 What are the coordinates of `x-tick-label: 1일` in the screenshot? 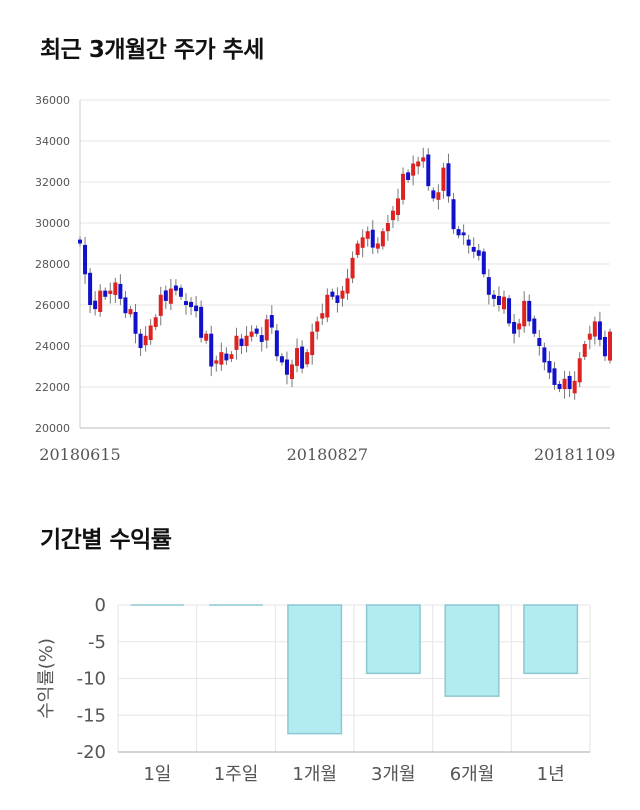 It's located at (157, 774).